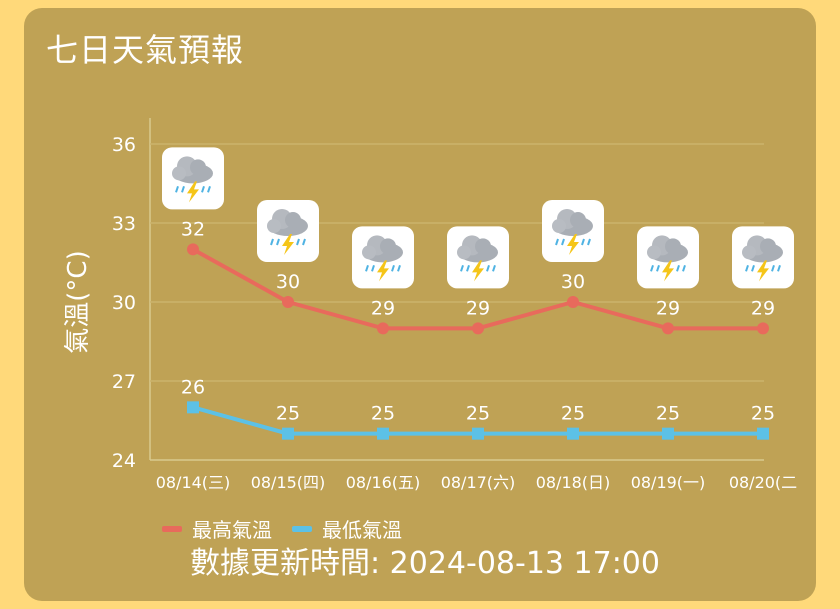 This screenshot has width=840, height=609. I want to click on x-tick-label: 08/15(四), so click(288, 482).